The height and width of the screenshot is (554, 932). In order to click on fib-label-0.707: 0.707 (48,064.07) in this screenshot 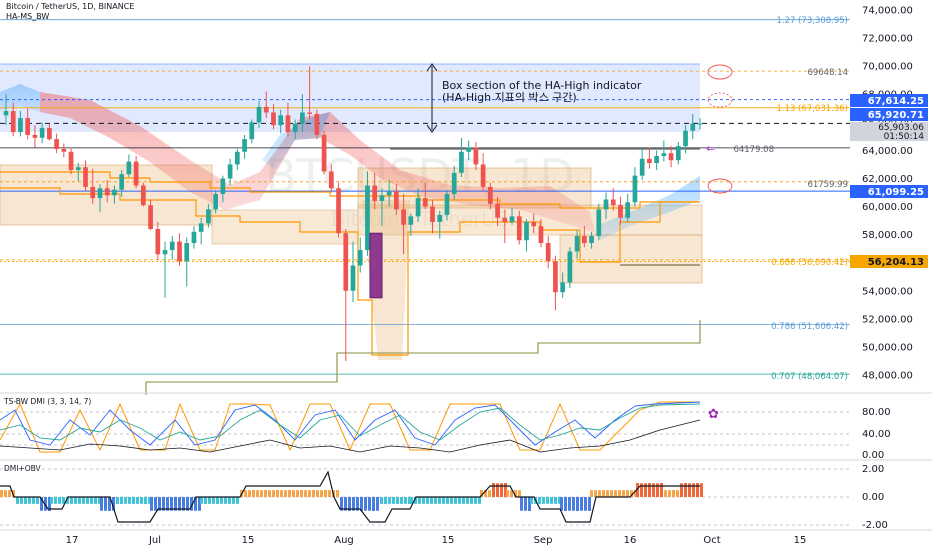, I will do `click(809, 377)`.